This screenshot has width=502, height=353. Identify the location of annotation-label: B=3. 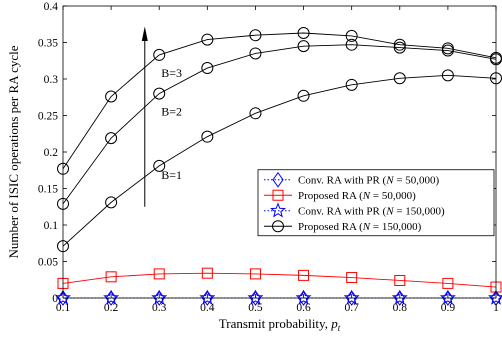
(171, 73).